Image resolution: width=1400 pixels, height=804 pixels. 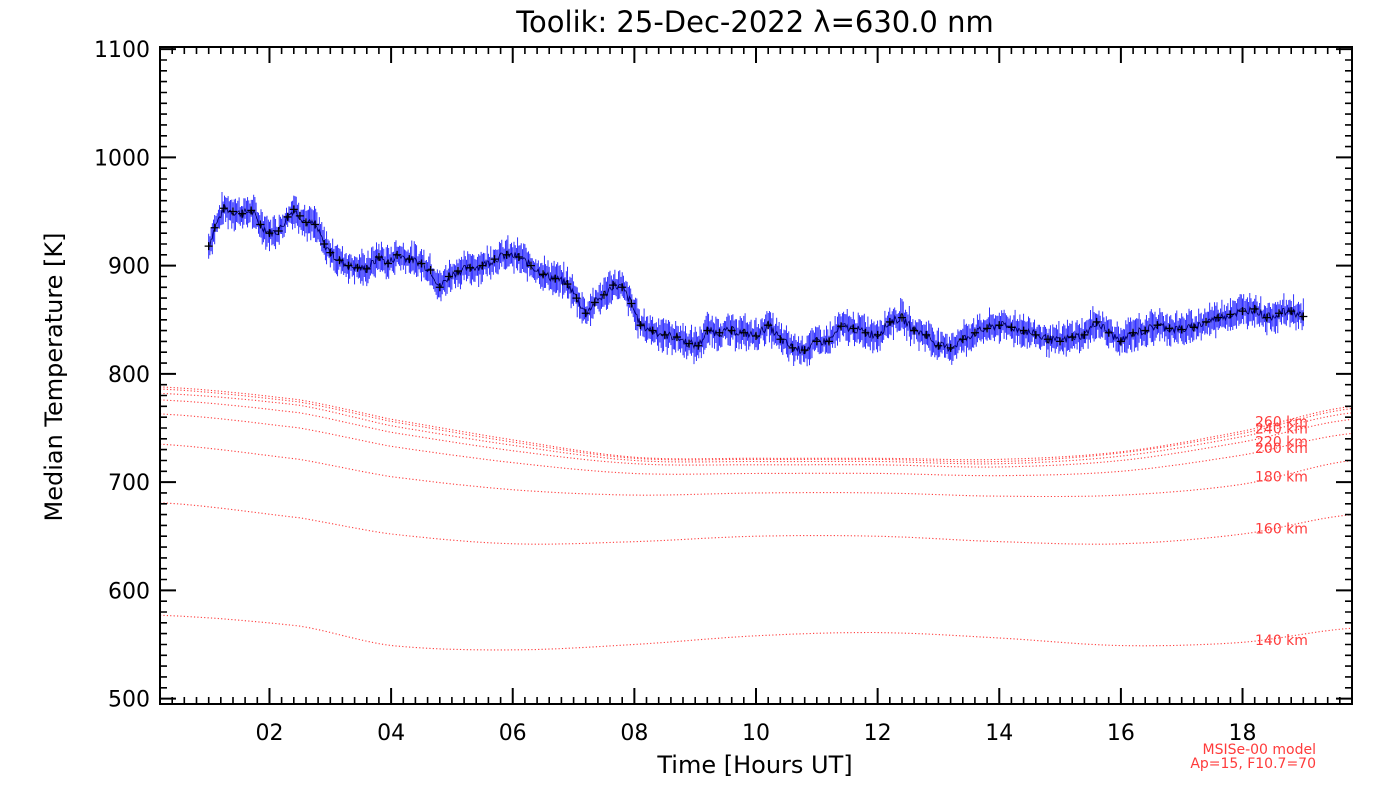 What do you see at coordinates (1281, 530) in the screenshot?
I see `model-curve-label-1: 160 km` at bounding box center [1281, 530].